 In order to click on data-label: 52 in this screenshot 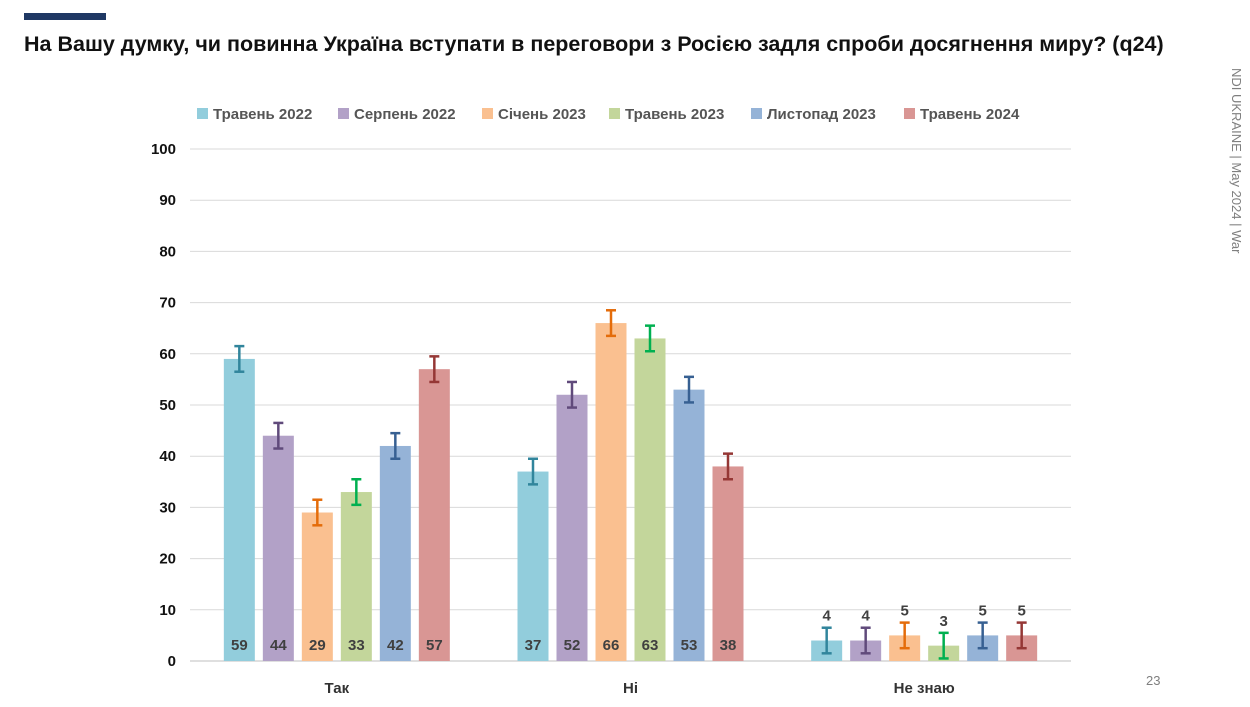, I will do `click(572, 645)`.